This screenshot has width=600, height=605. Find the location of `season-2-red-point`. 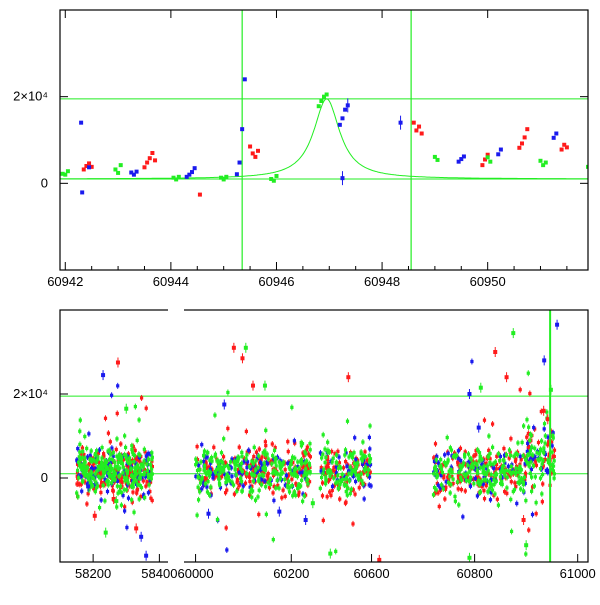

season-2-red-point is located at coordinates (341, 477).